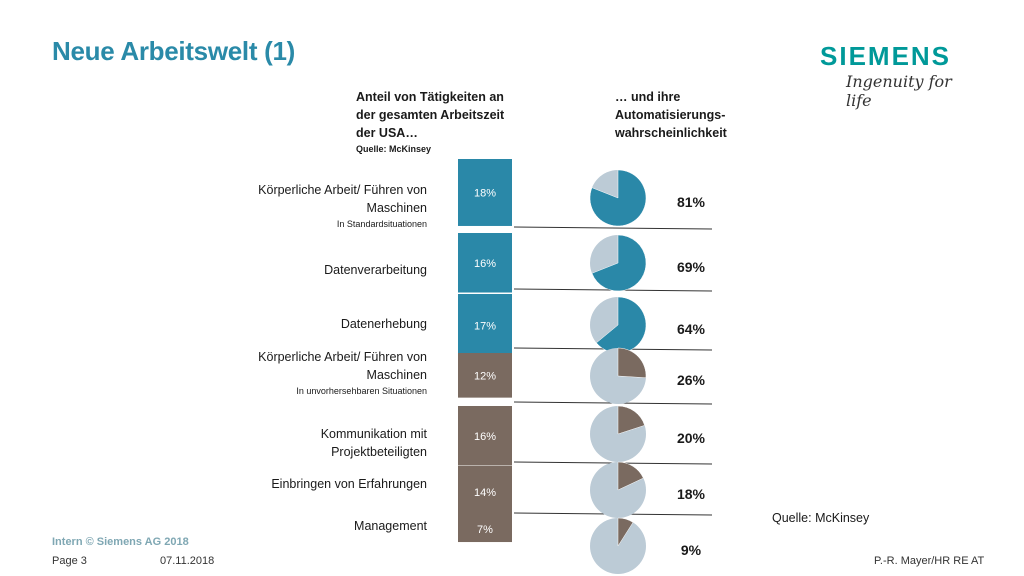  I want to click on automation-value-label-3: 64%, so click(691, 329).